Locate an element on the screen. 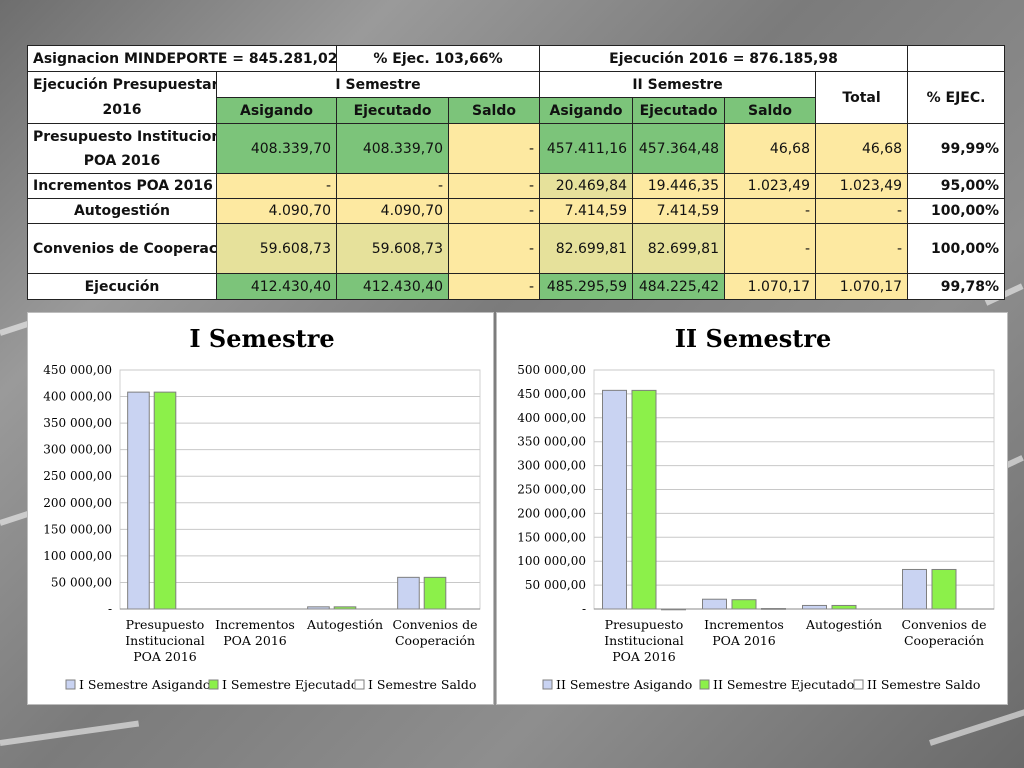  chart-title: II Semestre is located at coordinates (753, 338).